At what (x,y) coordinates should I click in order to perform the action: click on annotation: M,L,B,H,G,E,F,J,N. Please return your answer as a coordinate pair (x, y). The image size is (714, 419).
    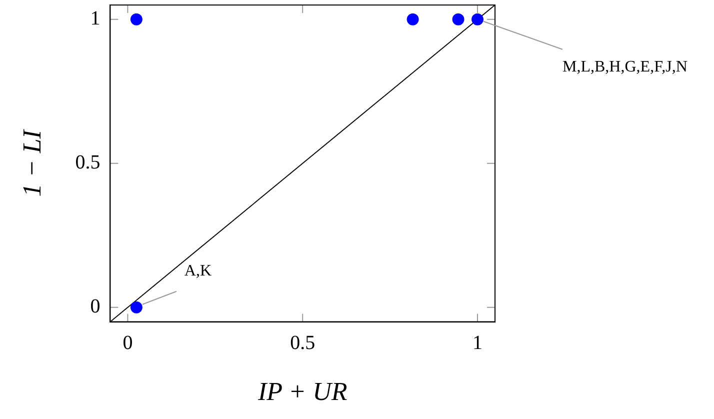
    Looking at the image, I should click on (625, 67).